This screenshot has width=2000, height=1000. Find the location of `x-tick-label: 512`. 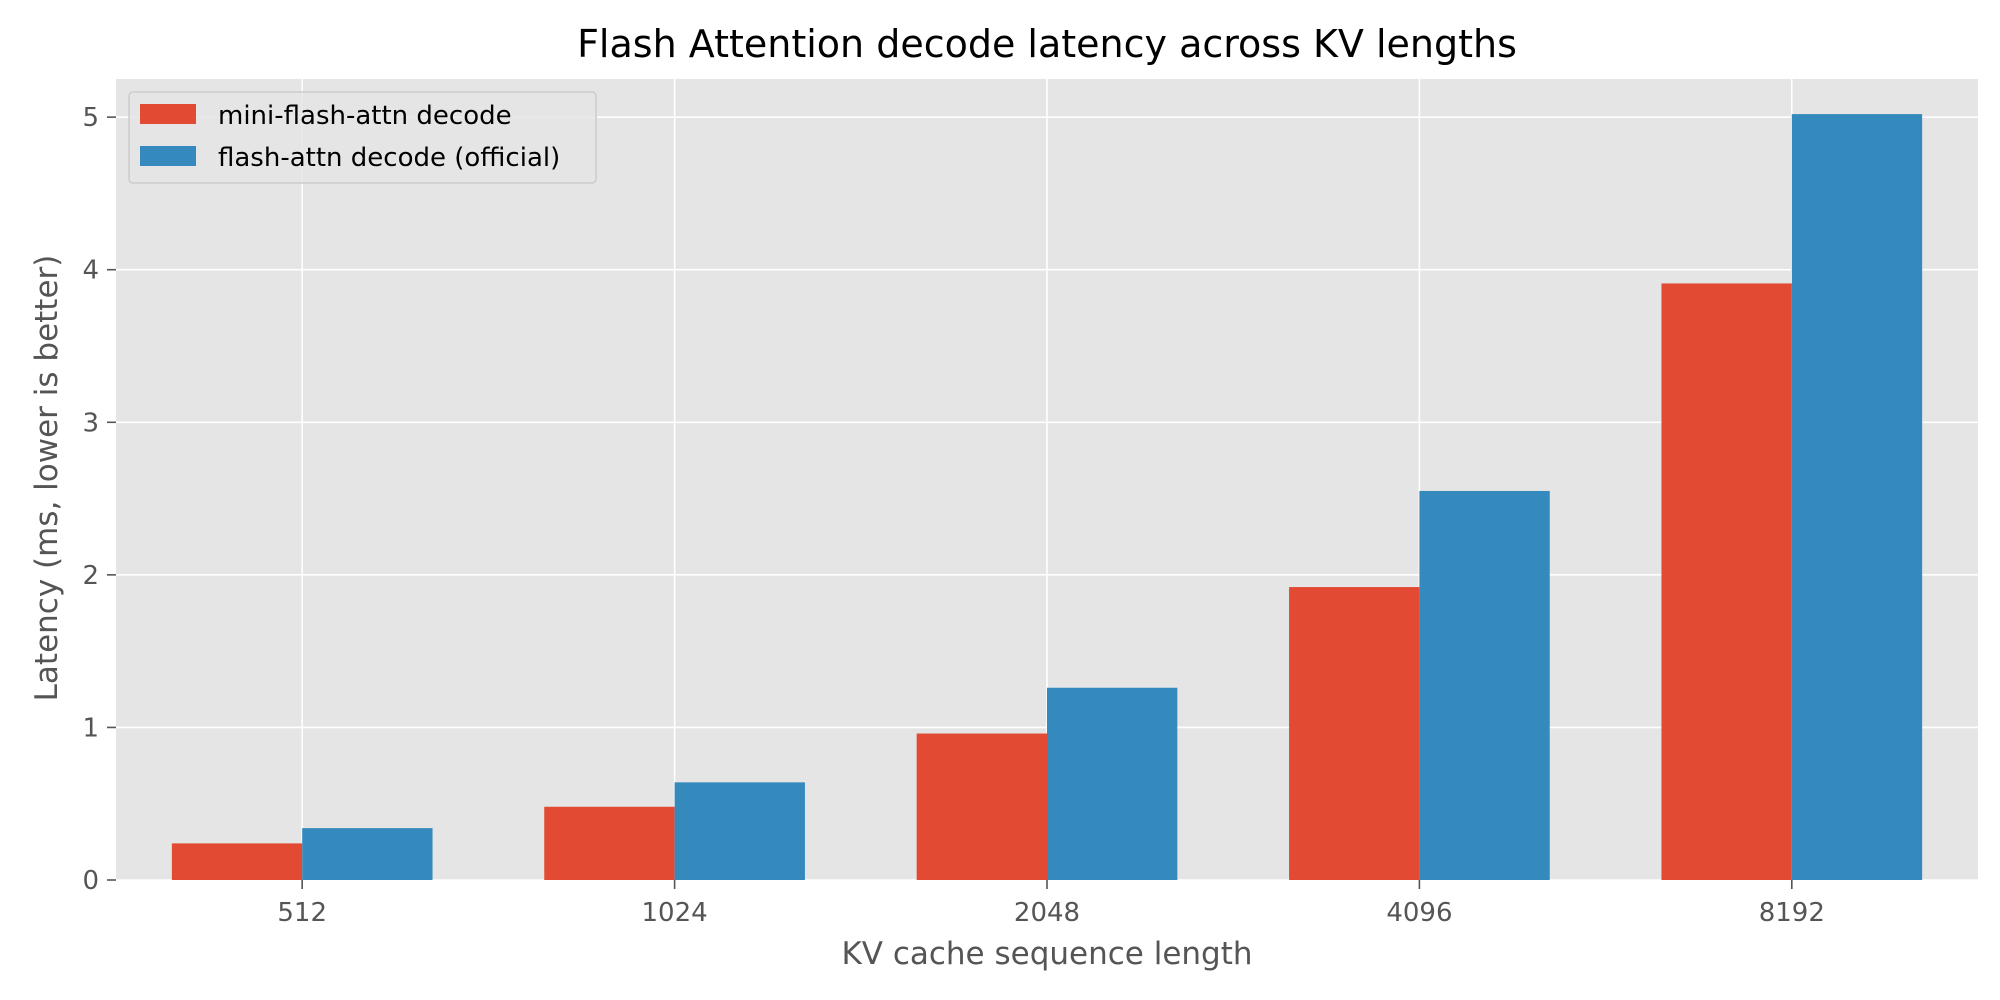

x-tick-label: 512 is located at coordinates (302, 913).